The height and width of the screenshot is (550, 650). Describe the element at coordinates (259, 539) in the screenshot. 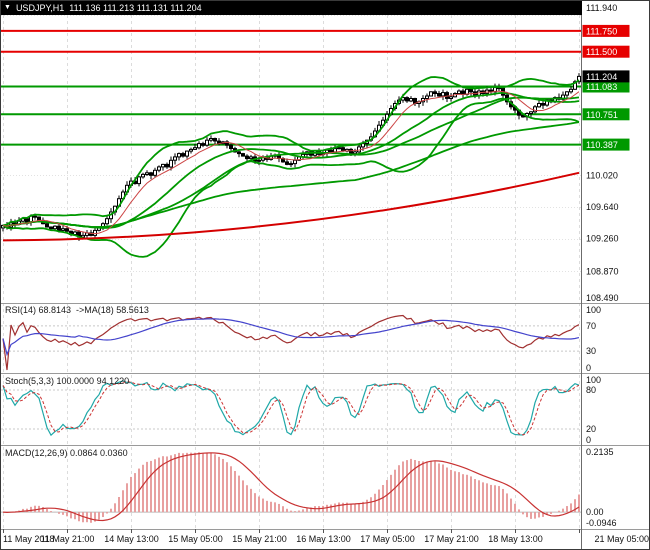

I see `time-axis-label: 15 May 21:00` at that location.